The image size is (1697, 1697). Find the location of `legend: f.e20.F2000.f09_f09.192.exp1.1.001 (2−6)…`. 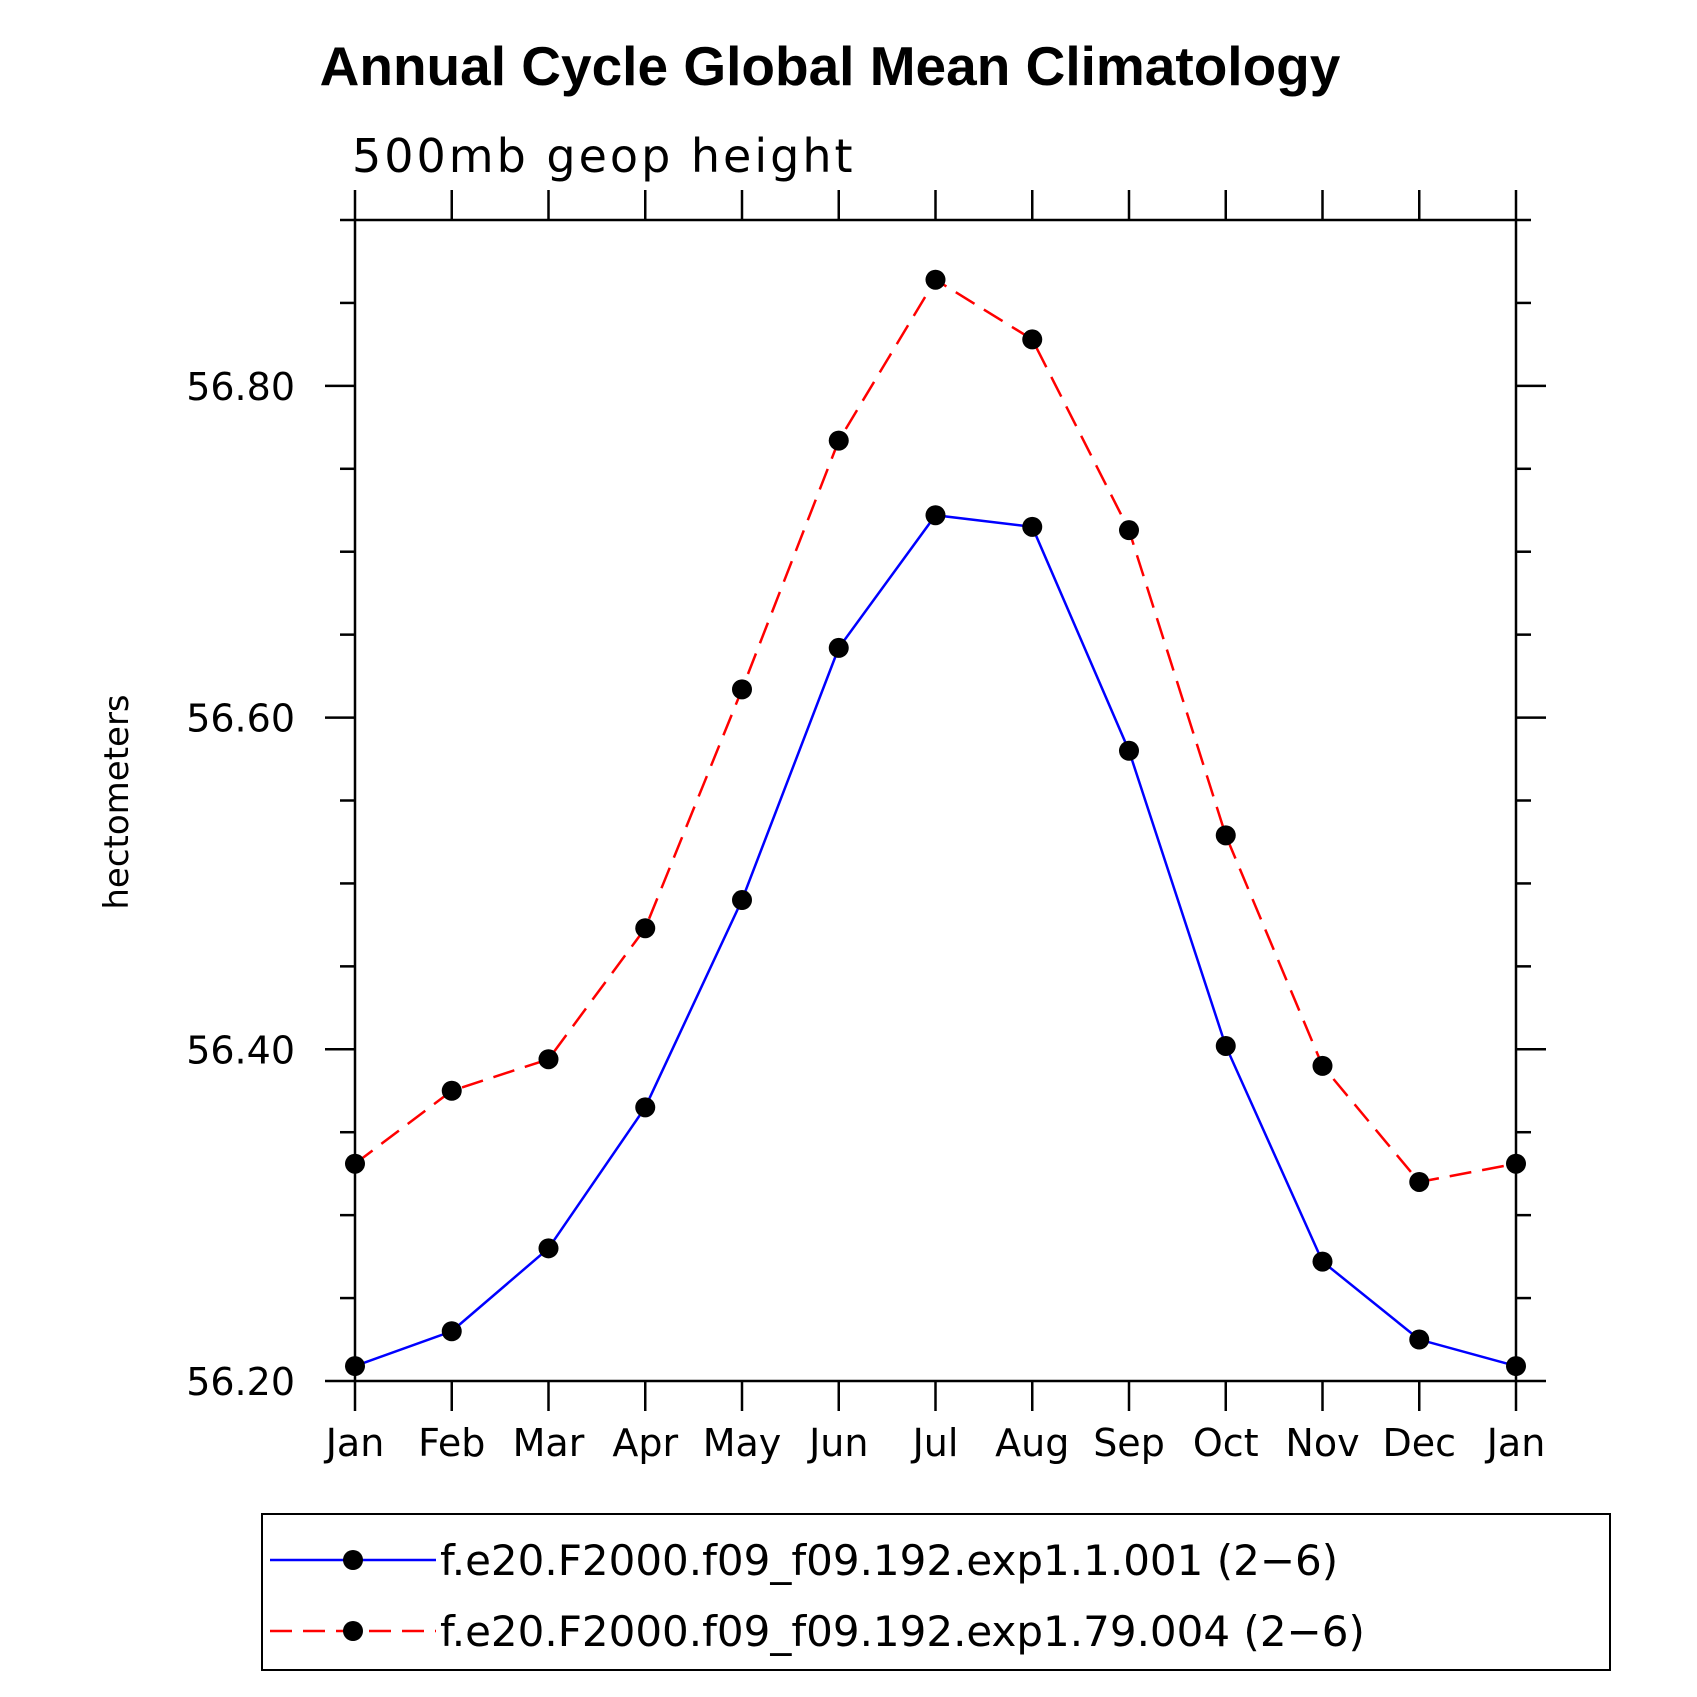

legend: f.e20.F2000.f09_f09.192.exp1.1.001 (2−6)… is located at coordinates (936, 1592).